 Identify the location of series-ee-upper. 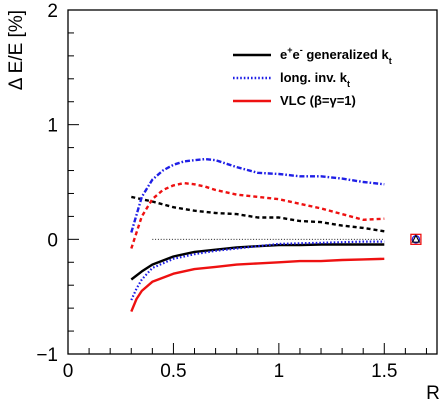
(258, 214).